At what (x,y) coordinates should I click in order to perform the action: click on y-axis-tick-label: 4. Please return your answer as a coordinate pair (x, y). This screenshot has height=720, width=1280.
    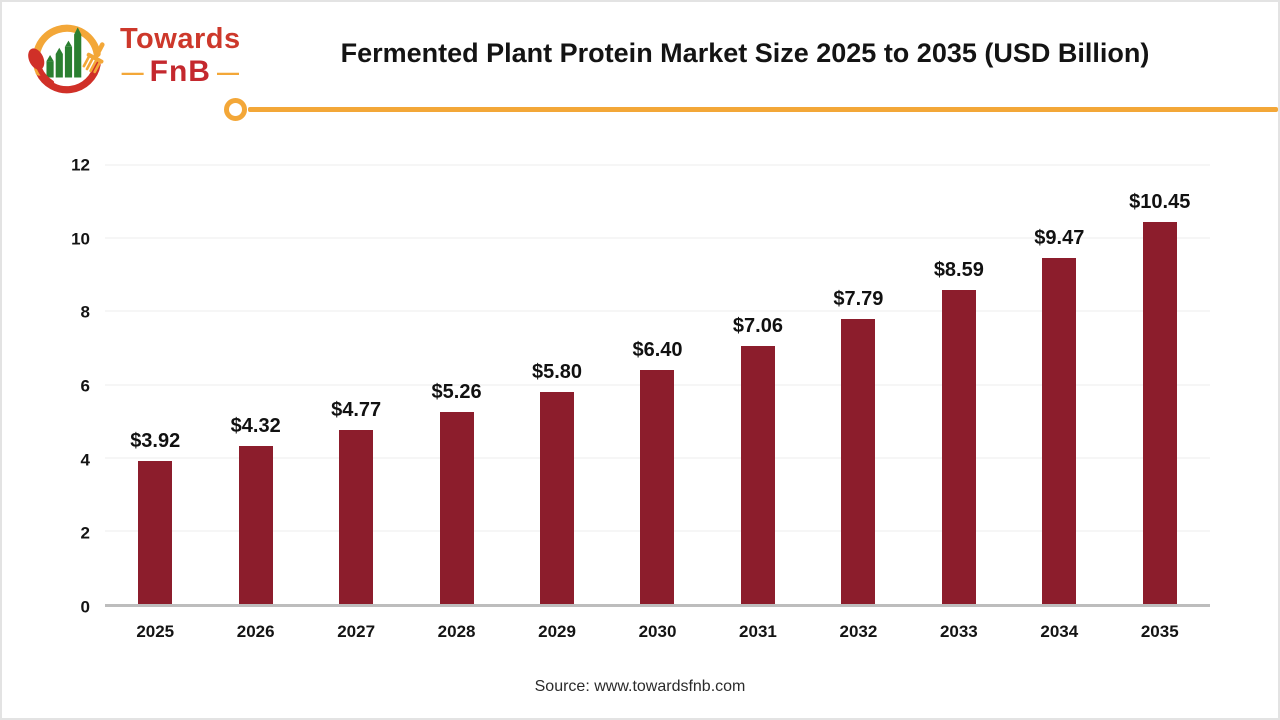
    Looking at the image, I should click on (85, 460).